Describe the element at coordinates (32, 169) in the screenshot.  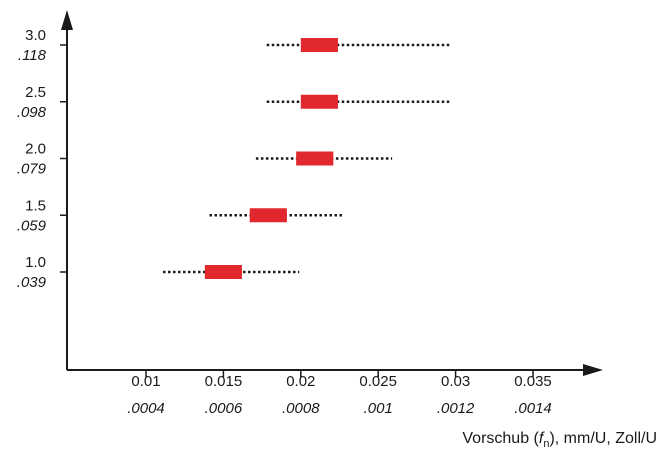
I see `y-tick-label-alt: .079` at that location.